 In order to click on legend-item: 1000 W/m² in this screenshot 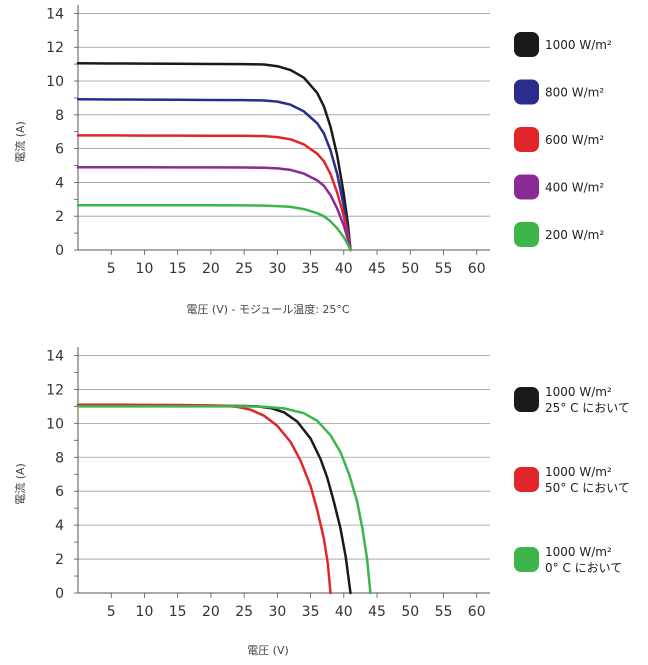, I will do `click(563, 44)`.